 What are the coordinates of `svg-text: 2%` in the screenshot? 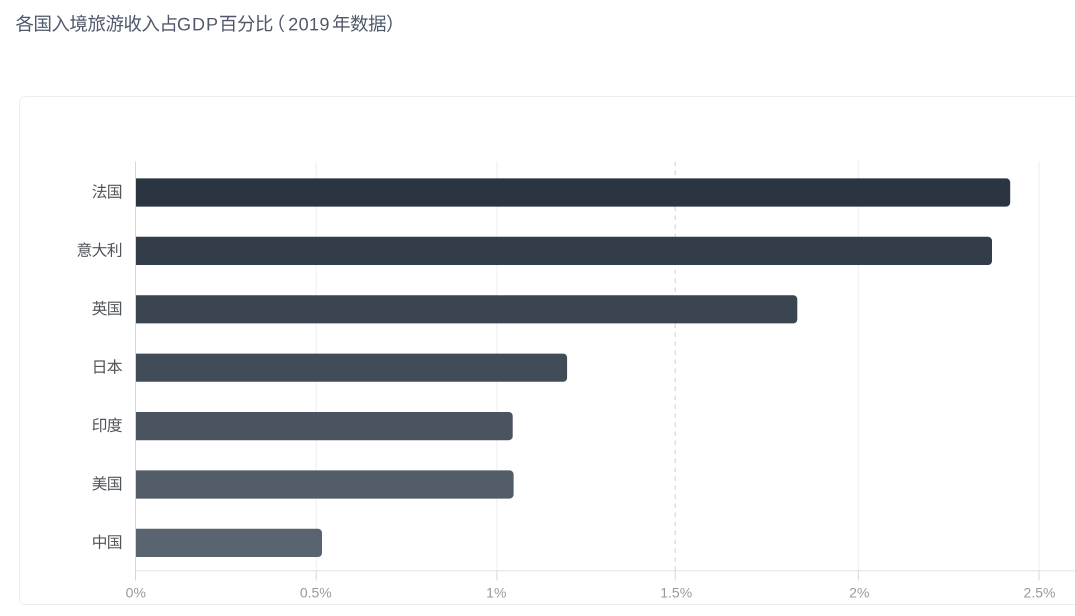 It's located at (859, 592).